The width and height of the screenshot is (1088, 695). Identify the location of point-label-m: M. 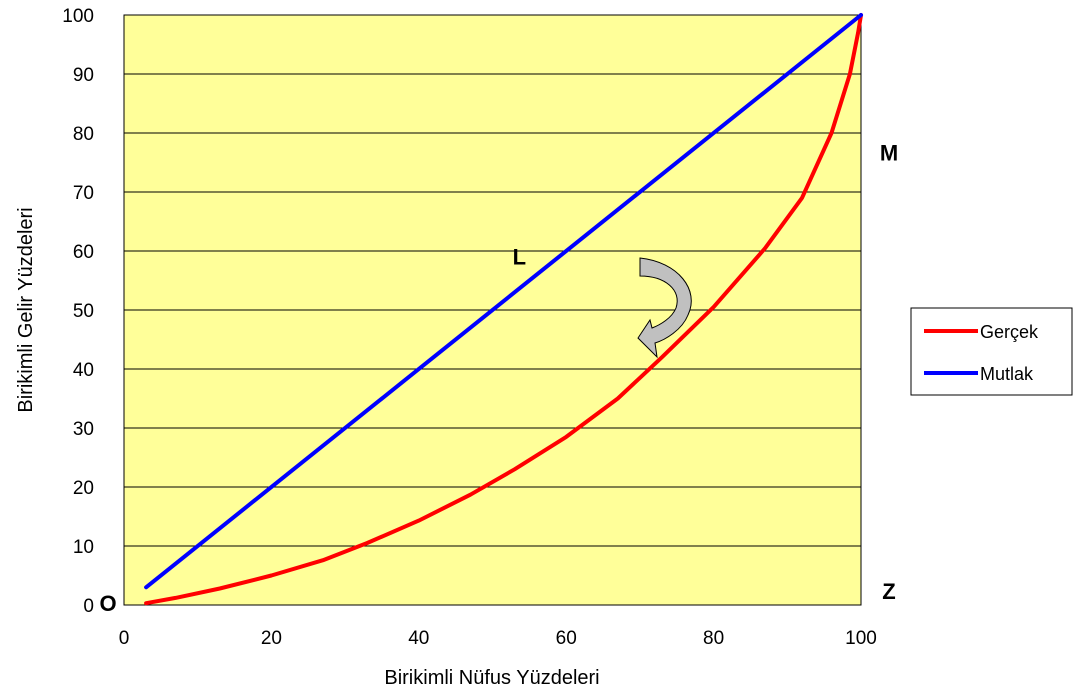
(889, 153).